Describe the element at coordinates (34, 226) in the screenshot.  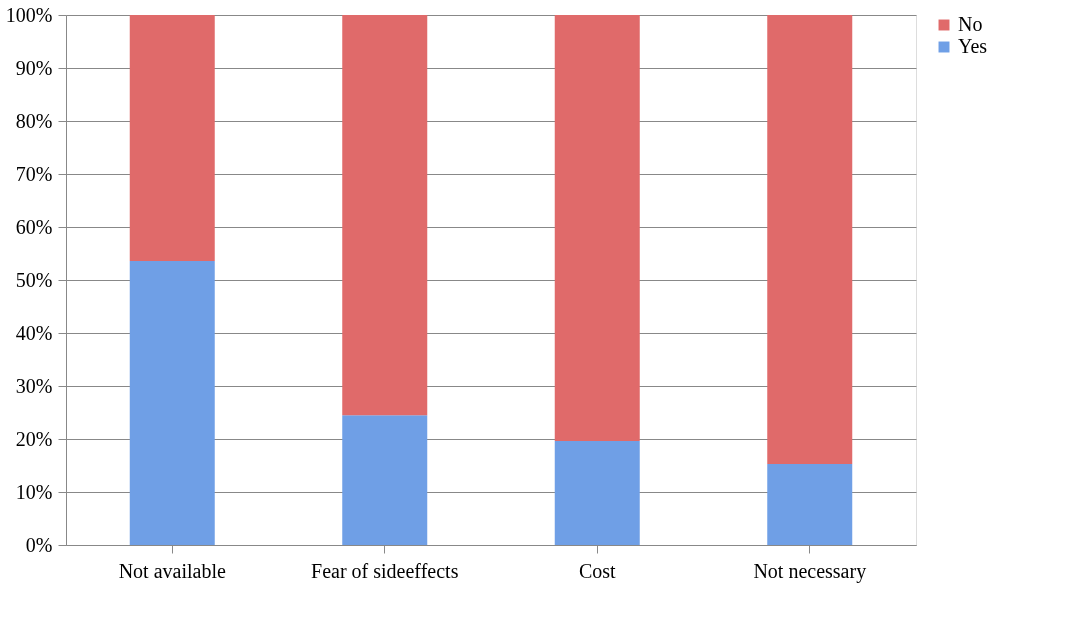
I see `y-tick-label: 60%` at that location.